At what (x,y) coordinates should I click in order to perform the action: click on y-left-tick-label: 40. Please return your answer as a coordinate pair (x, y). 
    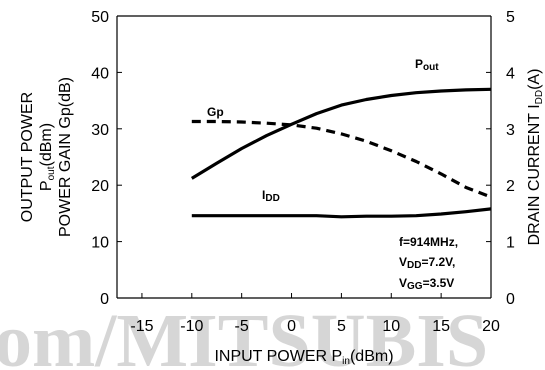
    Looking at the image, I should click on (100, 73).